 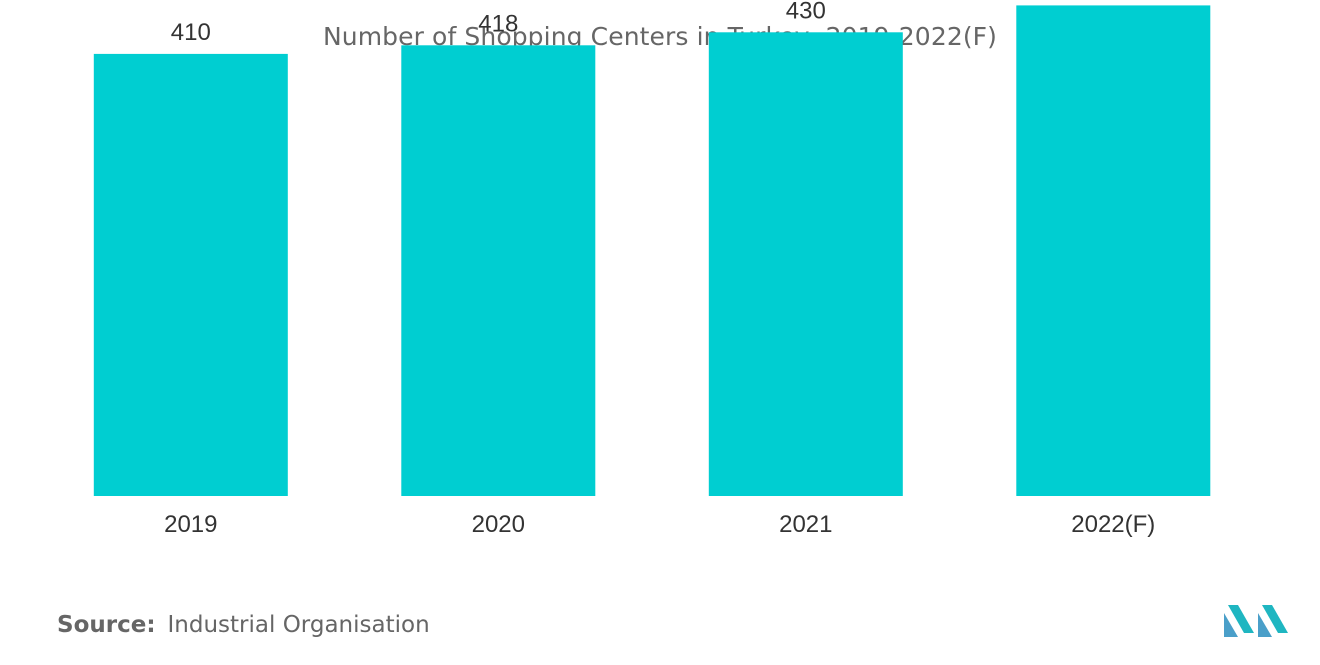 I want to click on bar-2020, so click(x=498, y=271).